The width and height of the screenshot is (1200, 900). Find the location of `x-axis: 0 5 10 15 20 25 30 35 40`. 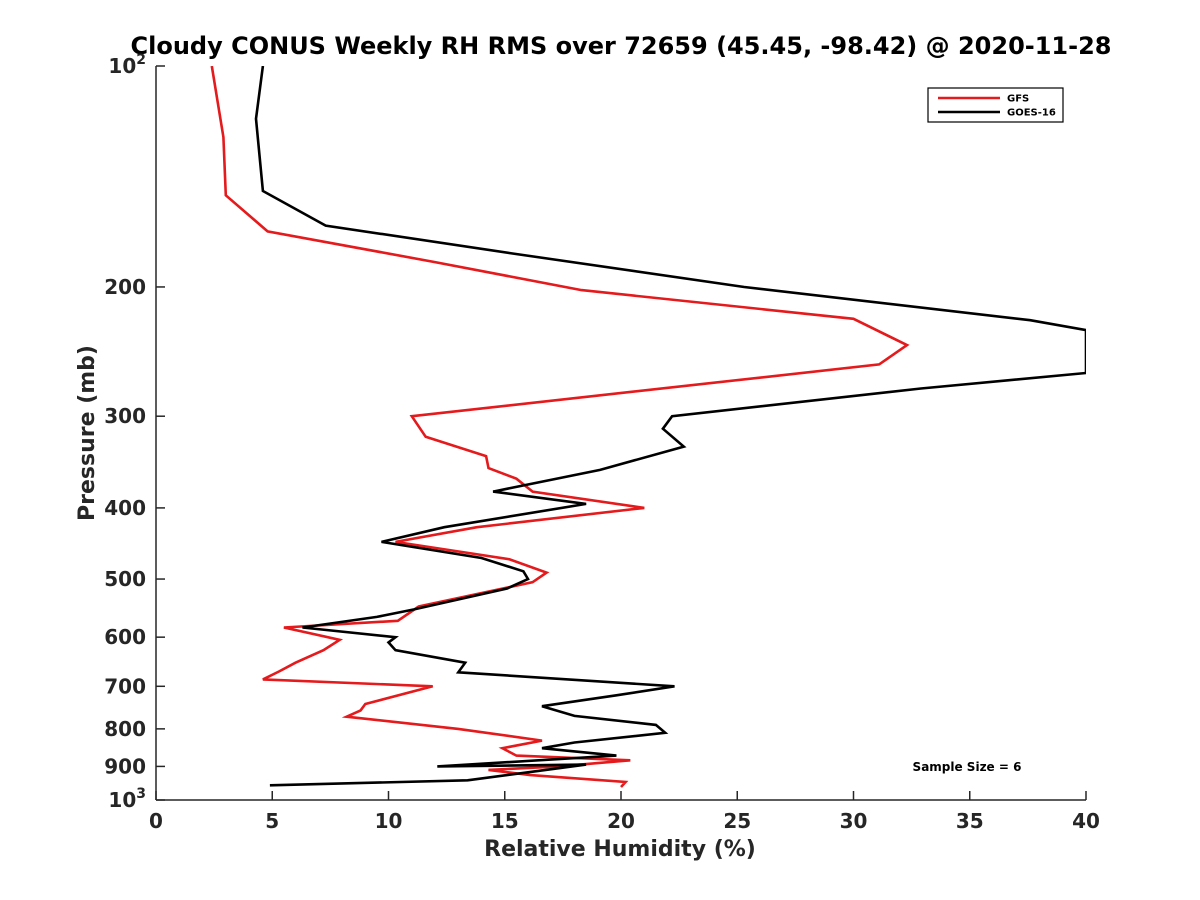

x-axis: 0 5 10 15 20 25 30 35 40 is located at coordinates (624, 812).